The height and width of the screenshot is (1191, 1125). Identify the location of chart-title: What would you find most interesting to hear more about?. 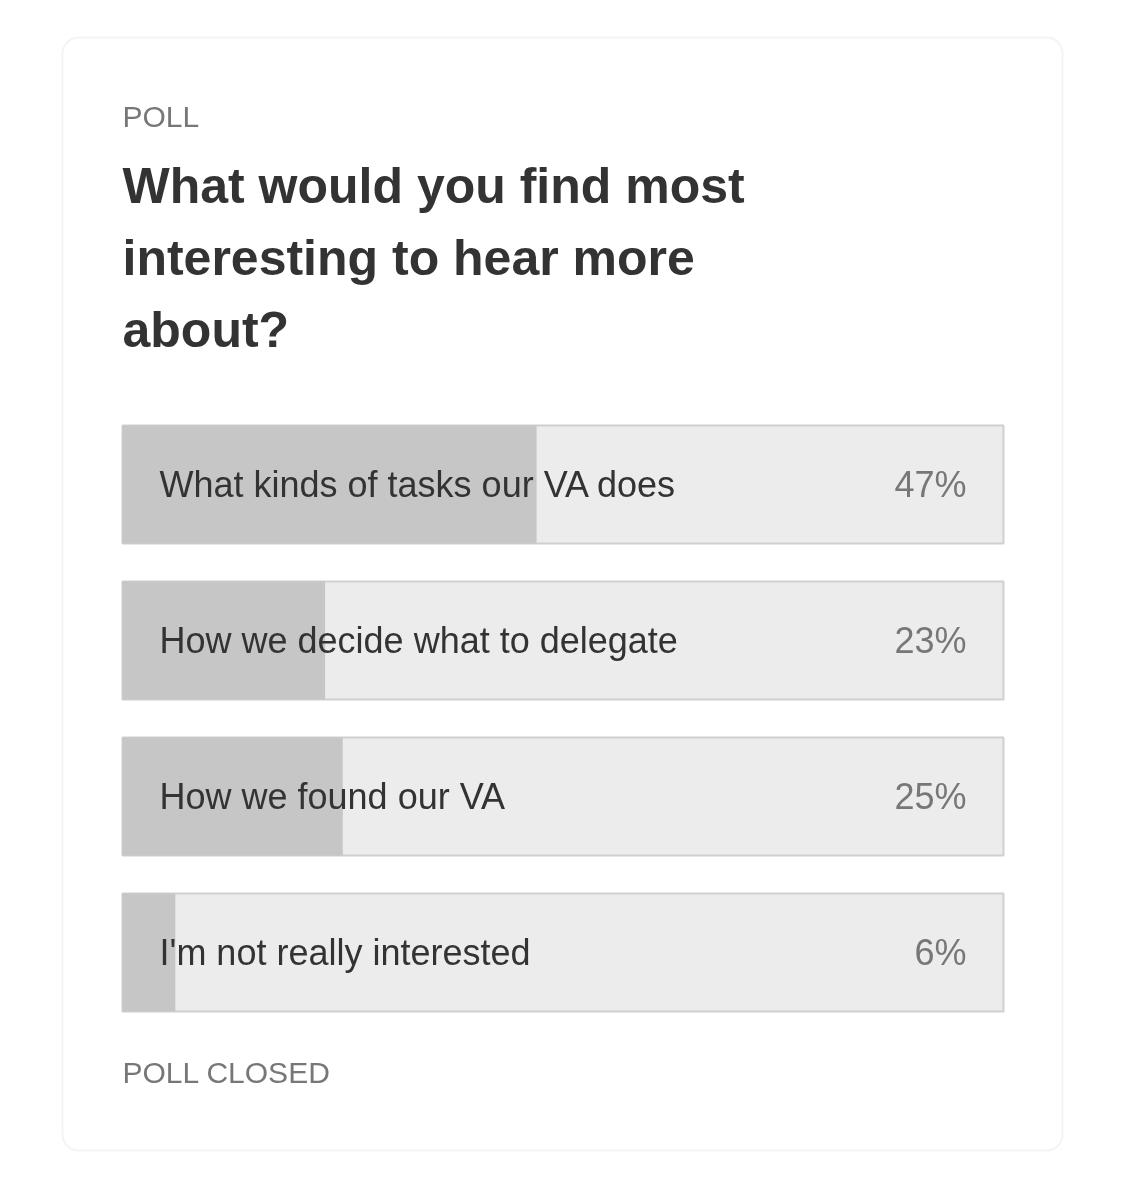
(433, 257).